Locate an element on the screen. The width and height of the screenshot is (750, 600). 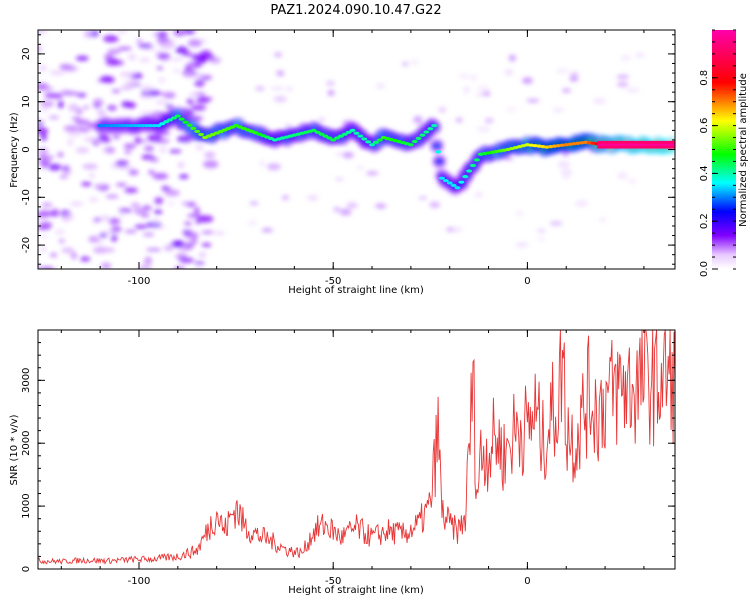
y-tick-label: 3000 is located at coordinates (26, 380).